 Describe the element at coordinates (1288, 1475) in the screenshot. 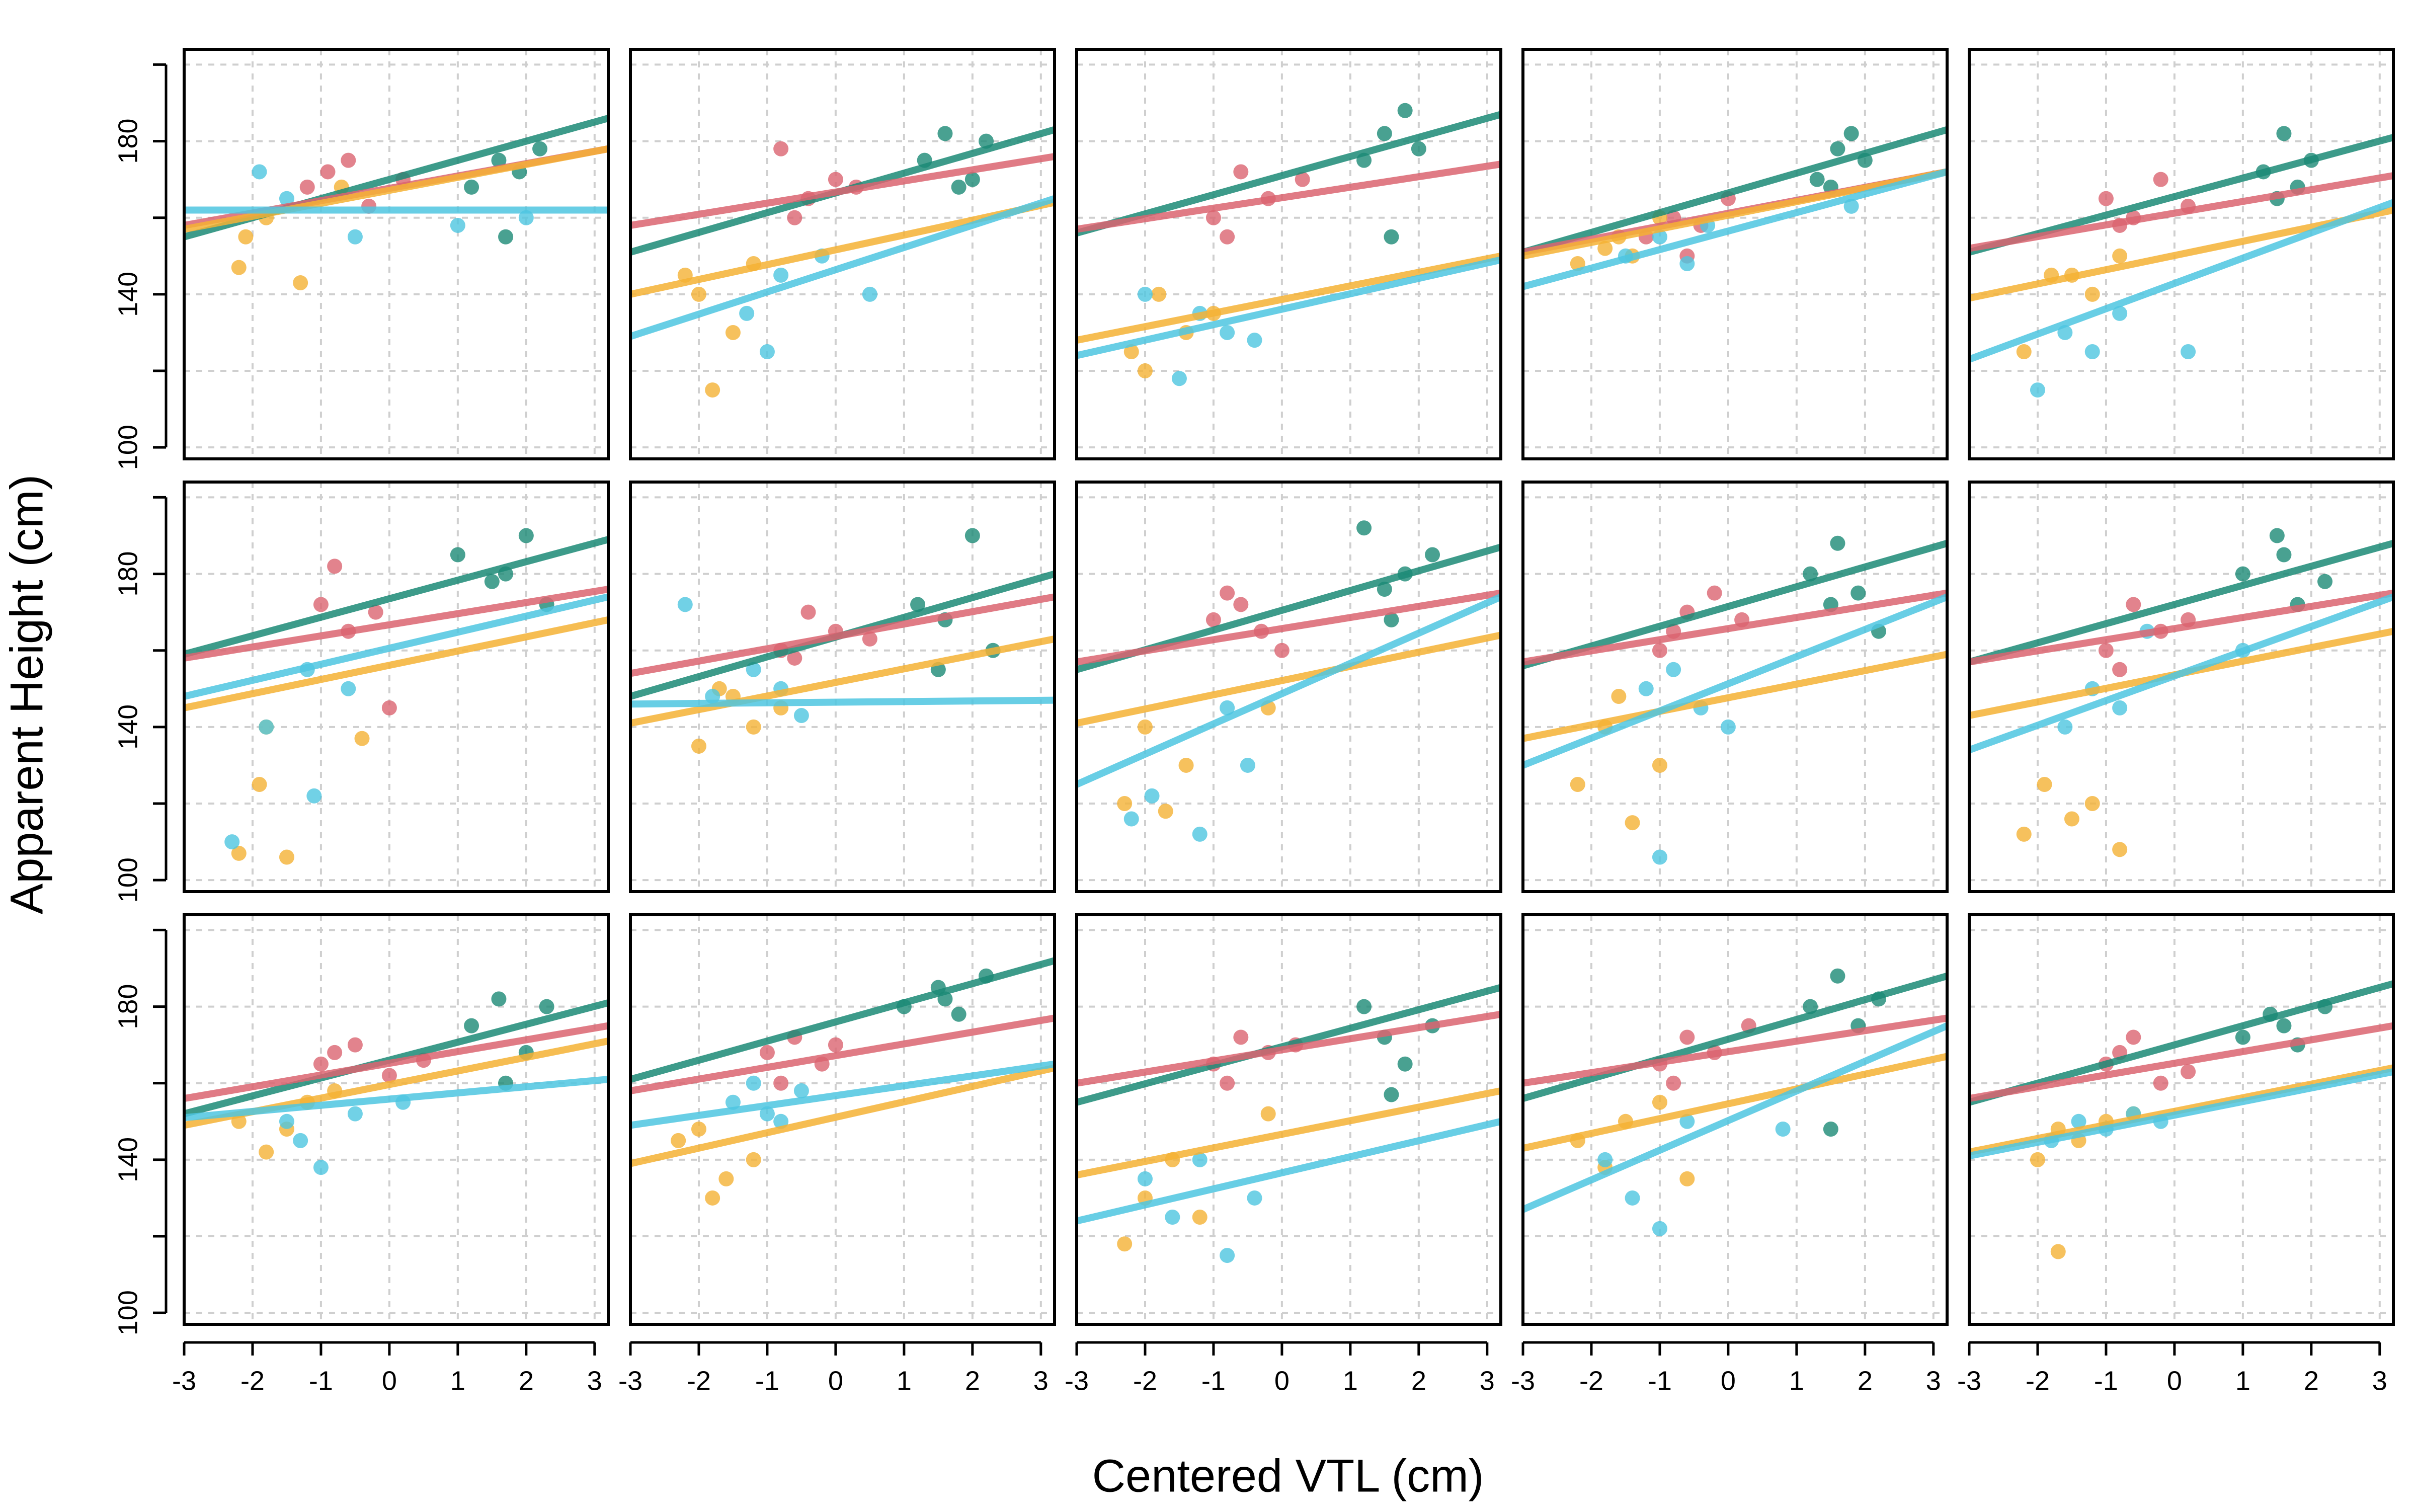

I see `x-axis-title: Centered VTL (cm)` at that location.